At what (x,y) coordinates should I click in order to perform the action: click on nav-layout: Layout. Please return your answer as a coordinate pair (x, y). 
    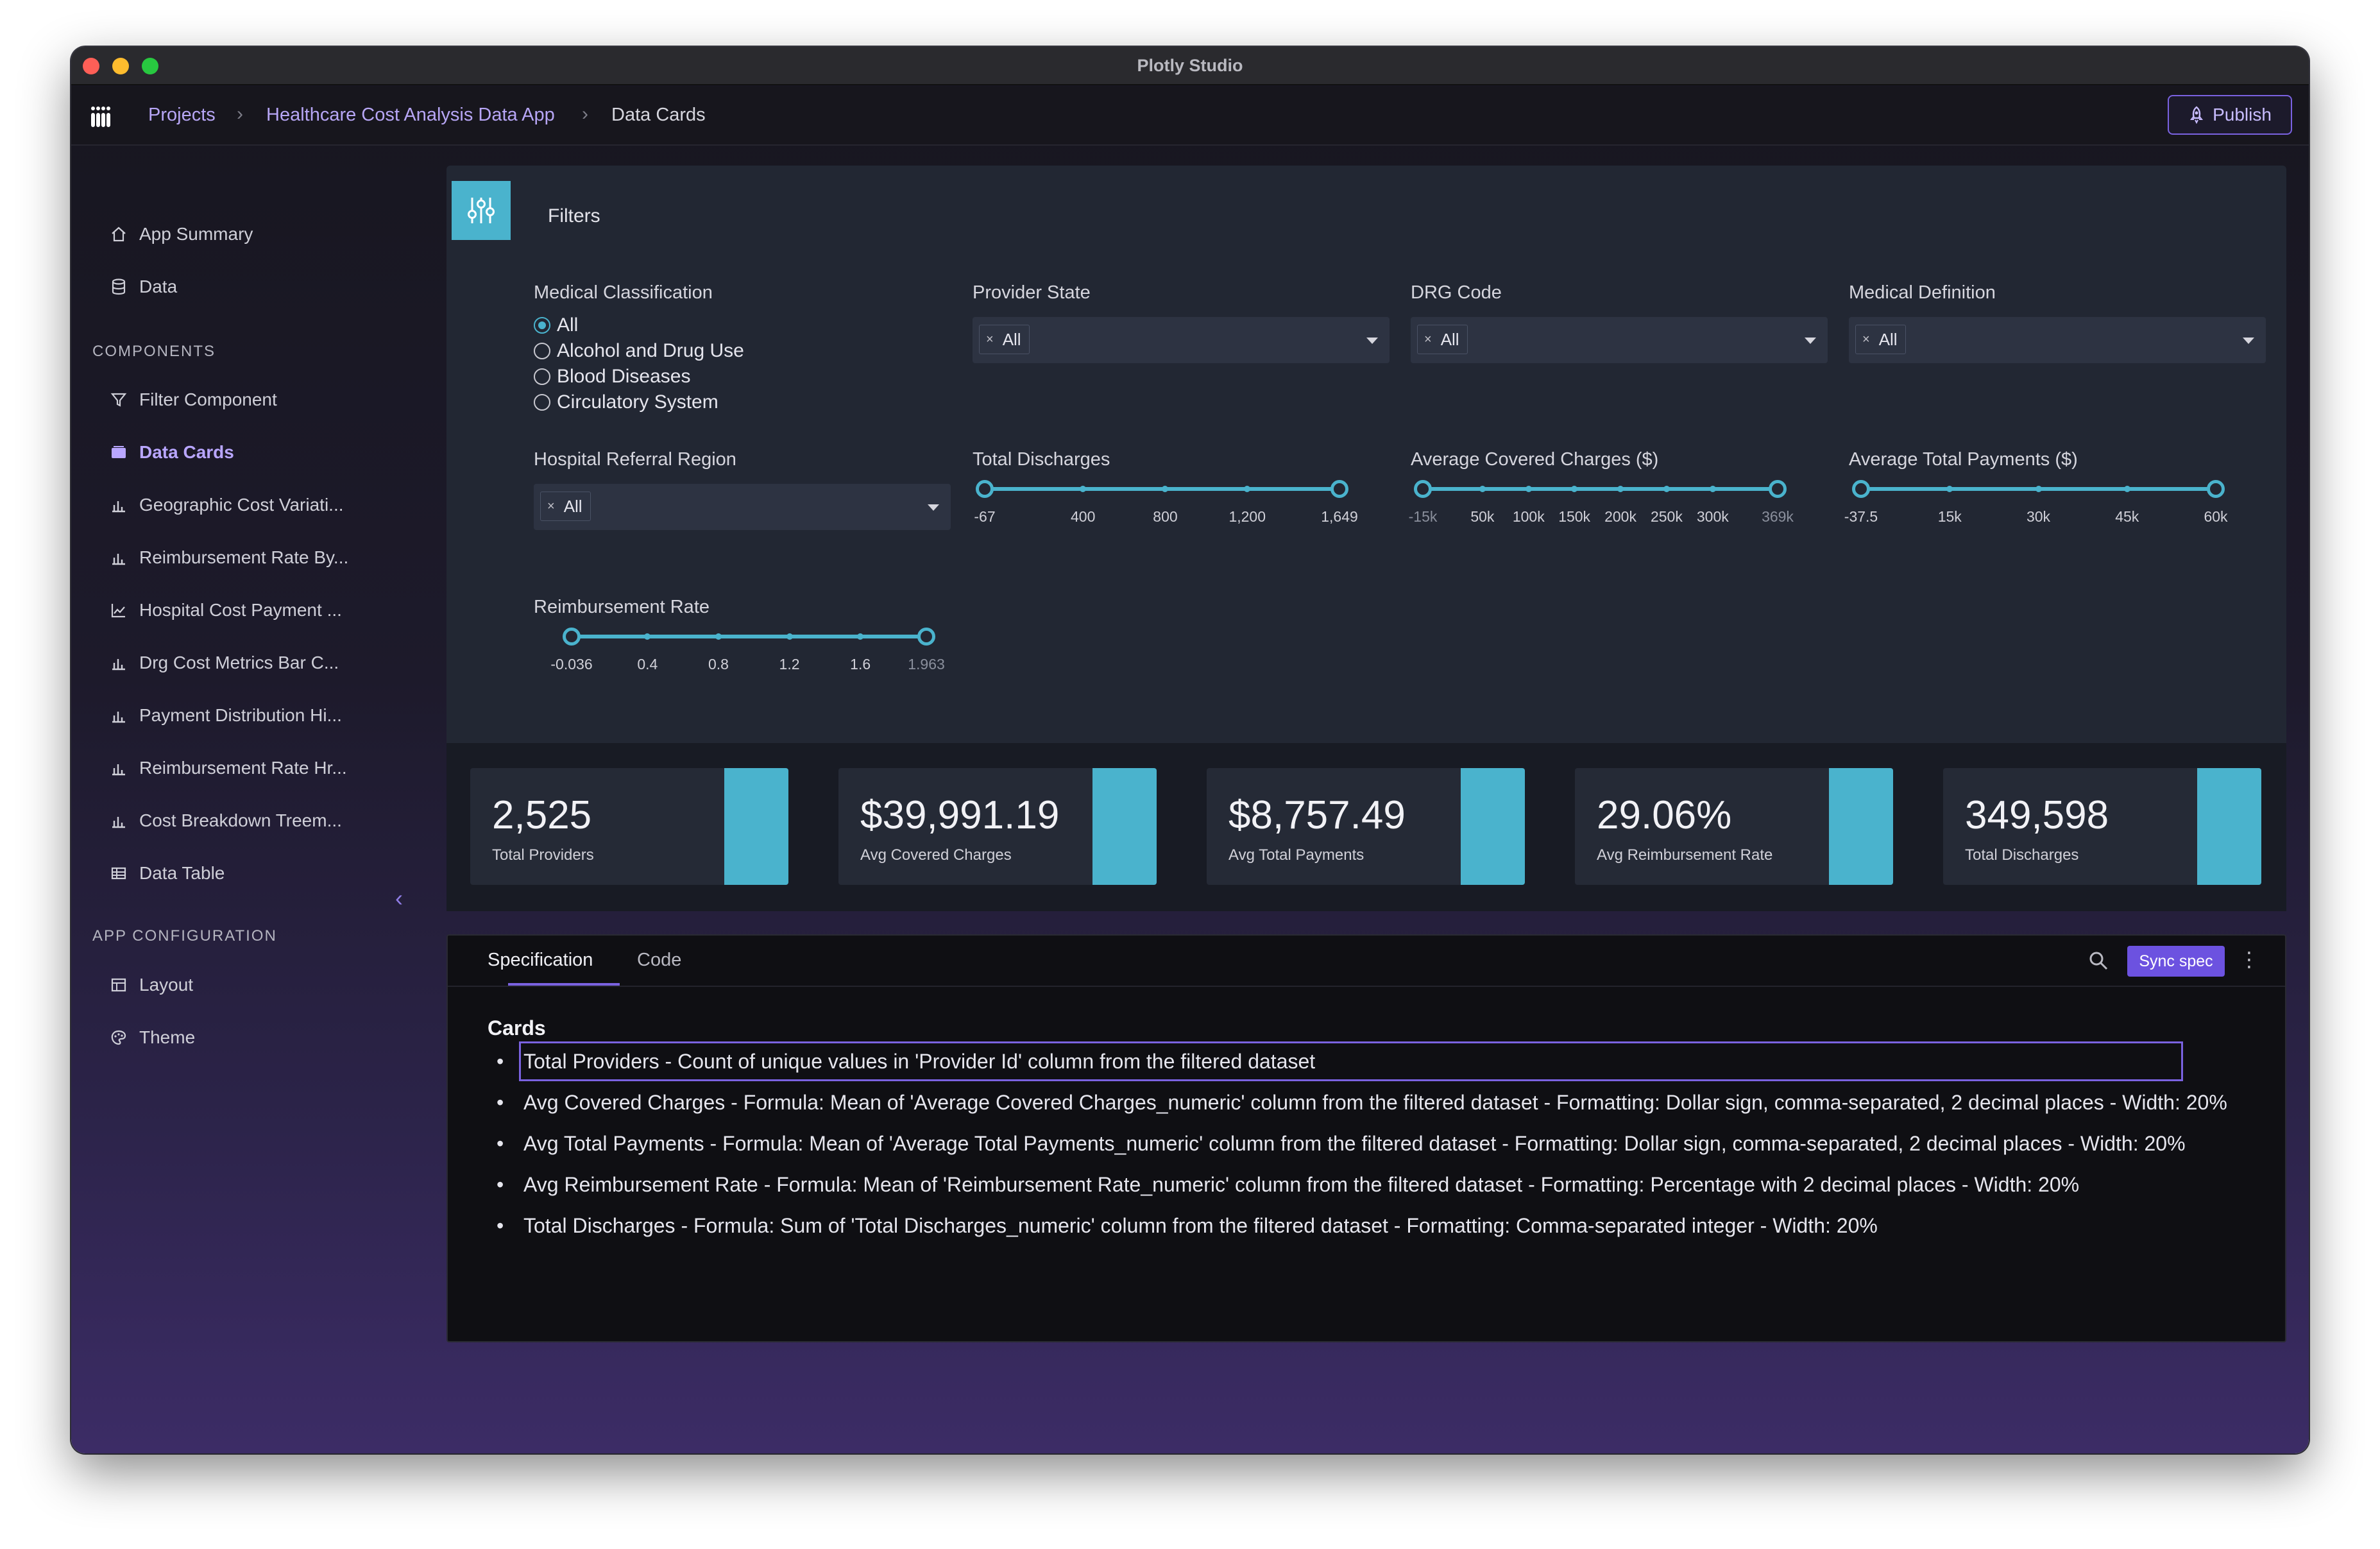
    Looking at the image, I should click on (151, 985).